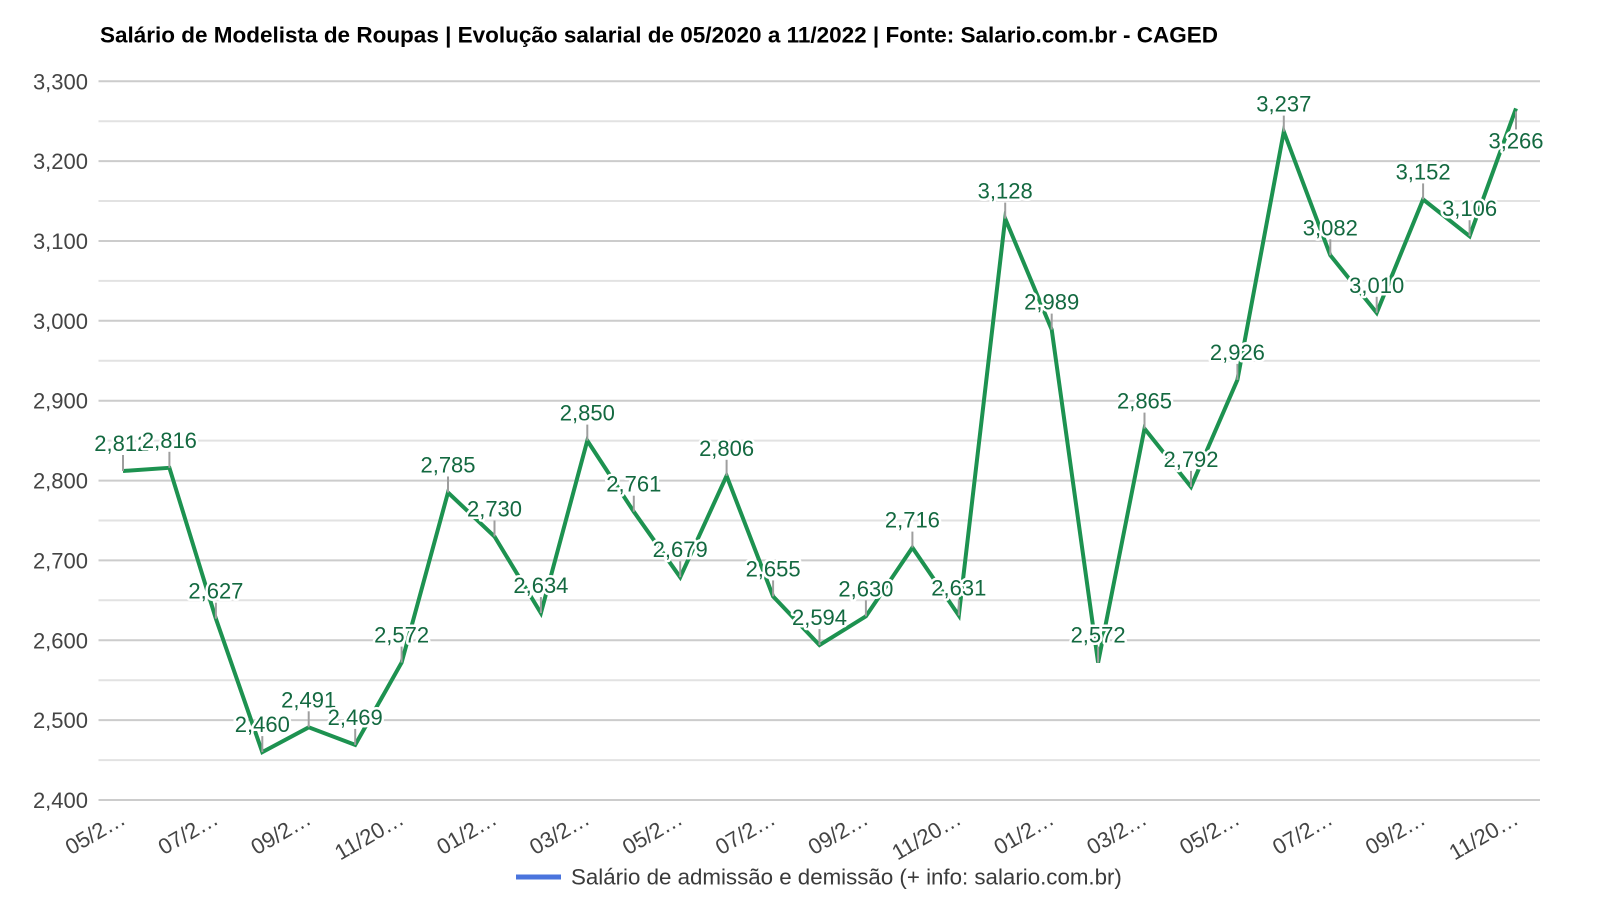  I want to click on svg-text: 2,865, so click(1144, 401).